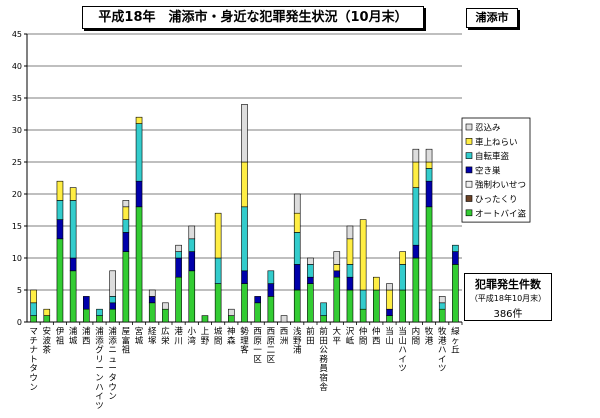 This screenshot has height=418, width=600. I want to click on y-tick-label: 25, so click(17, 162).